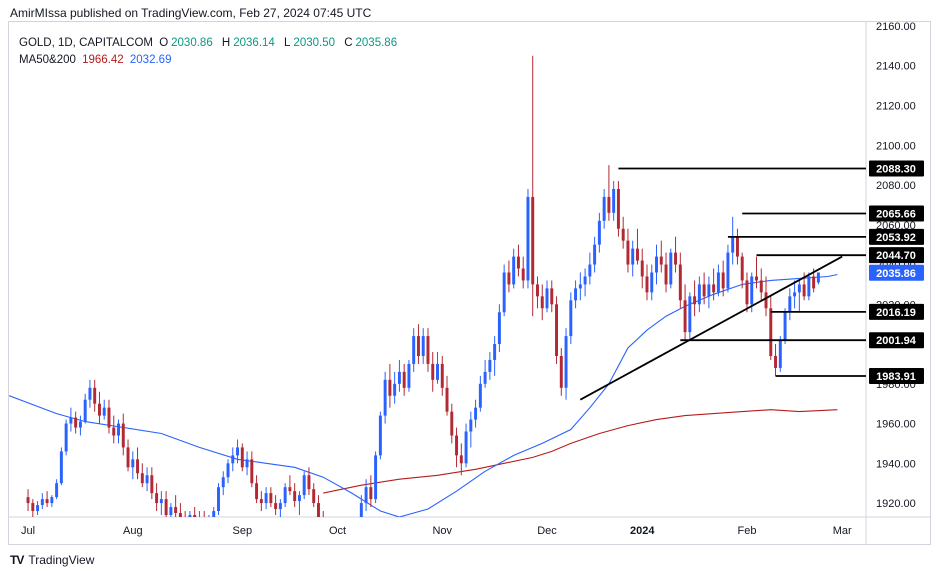  I want to click on current-price-tag-bg, so click(896, 272).